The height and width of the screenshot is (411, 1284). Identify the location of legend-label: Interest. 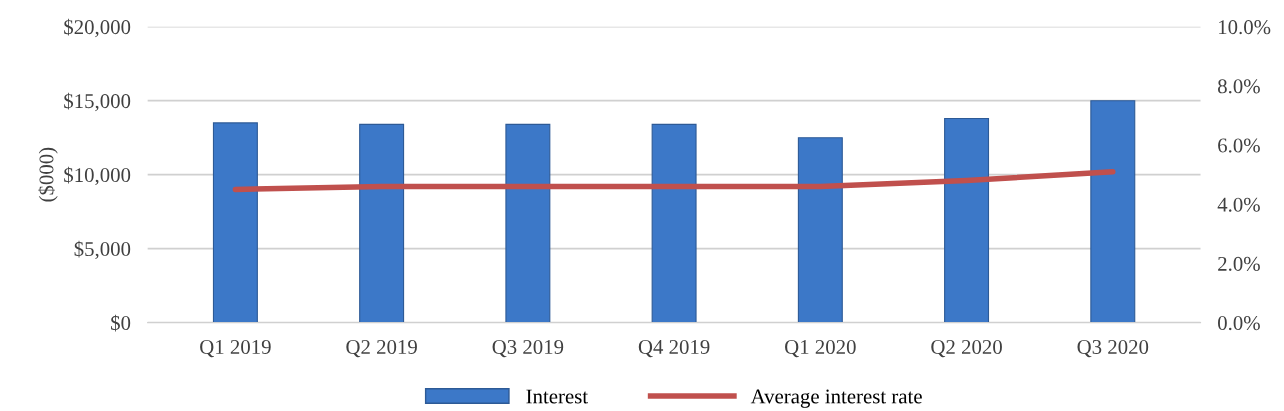
(557, 396).